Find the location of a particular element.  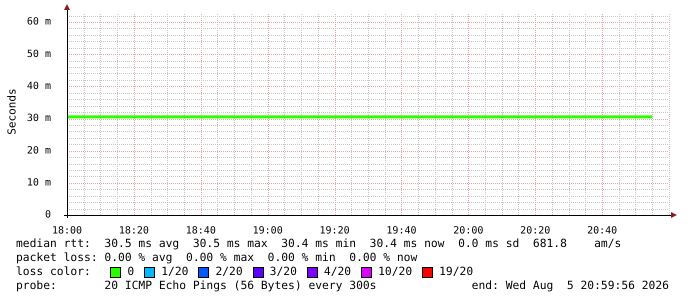

text: probe: 20 ICMP Echo Pings (56 Bytes) every 300s end: Wed Aug 5 20:59:56 2026 is located at coordinates (342, 286).